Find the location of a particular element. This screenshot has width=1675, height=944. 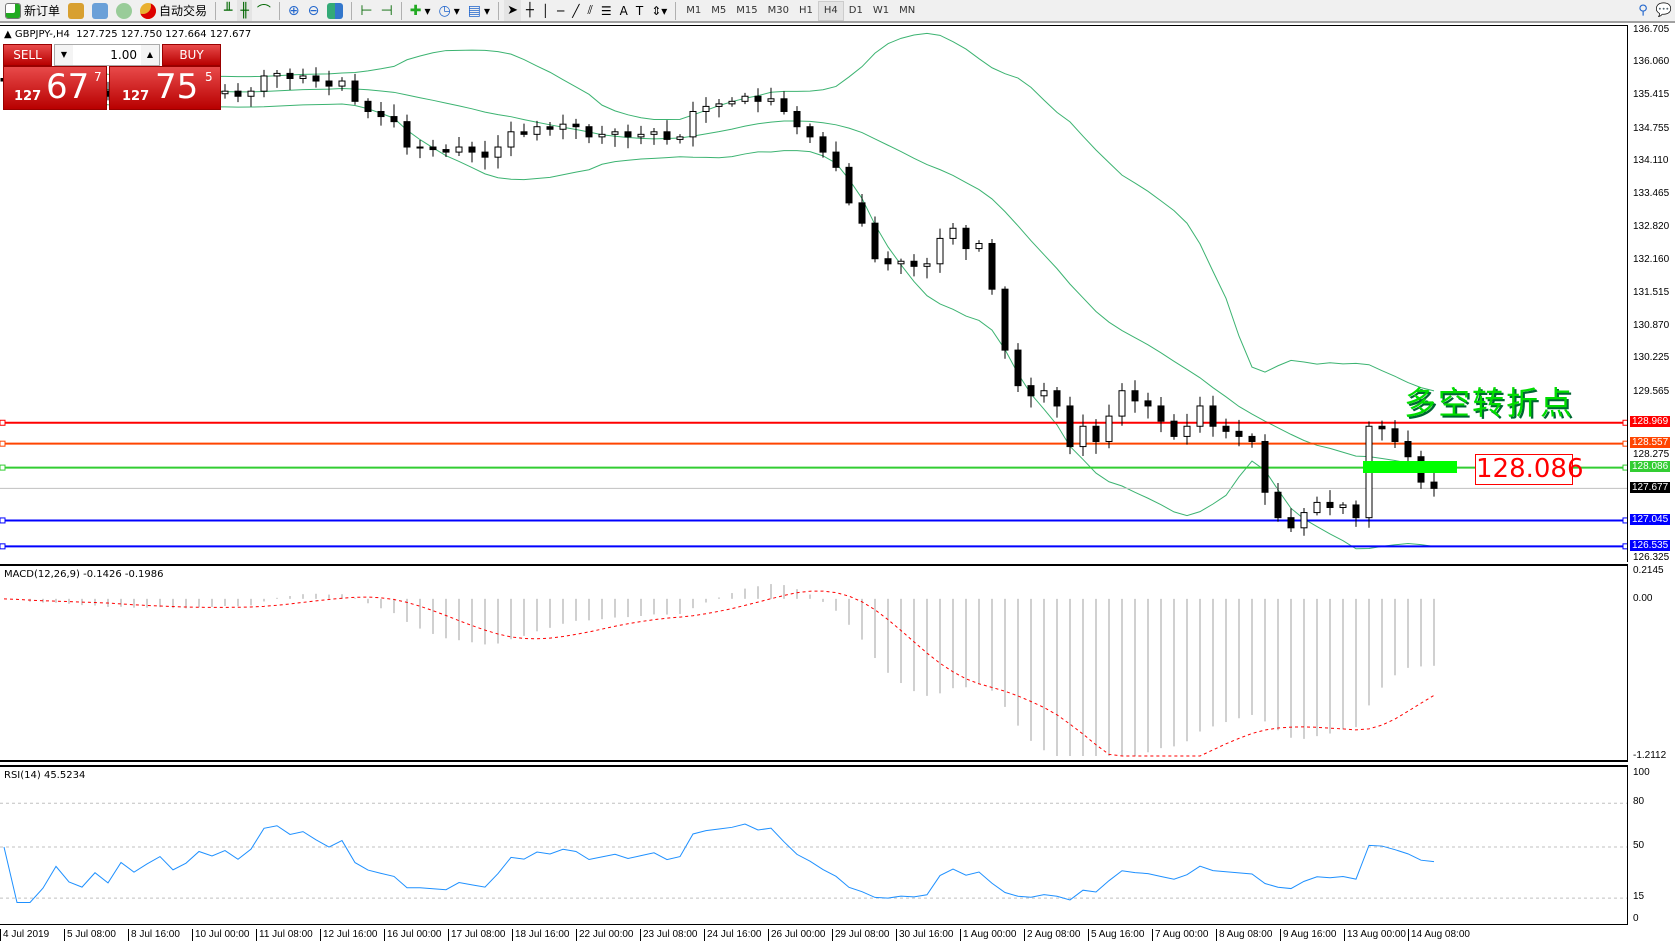

timeframe-m1: M1 is located at coordinates (694, 10).